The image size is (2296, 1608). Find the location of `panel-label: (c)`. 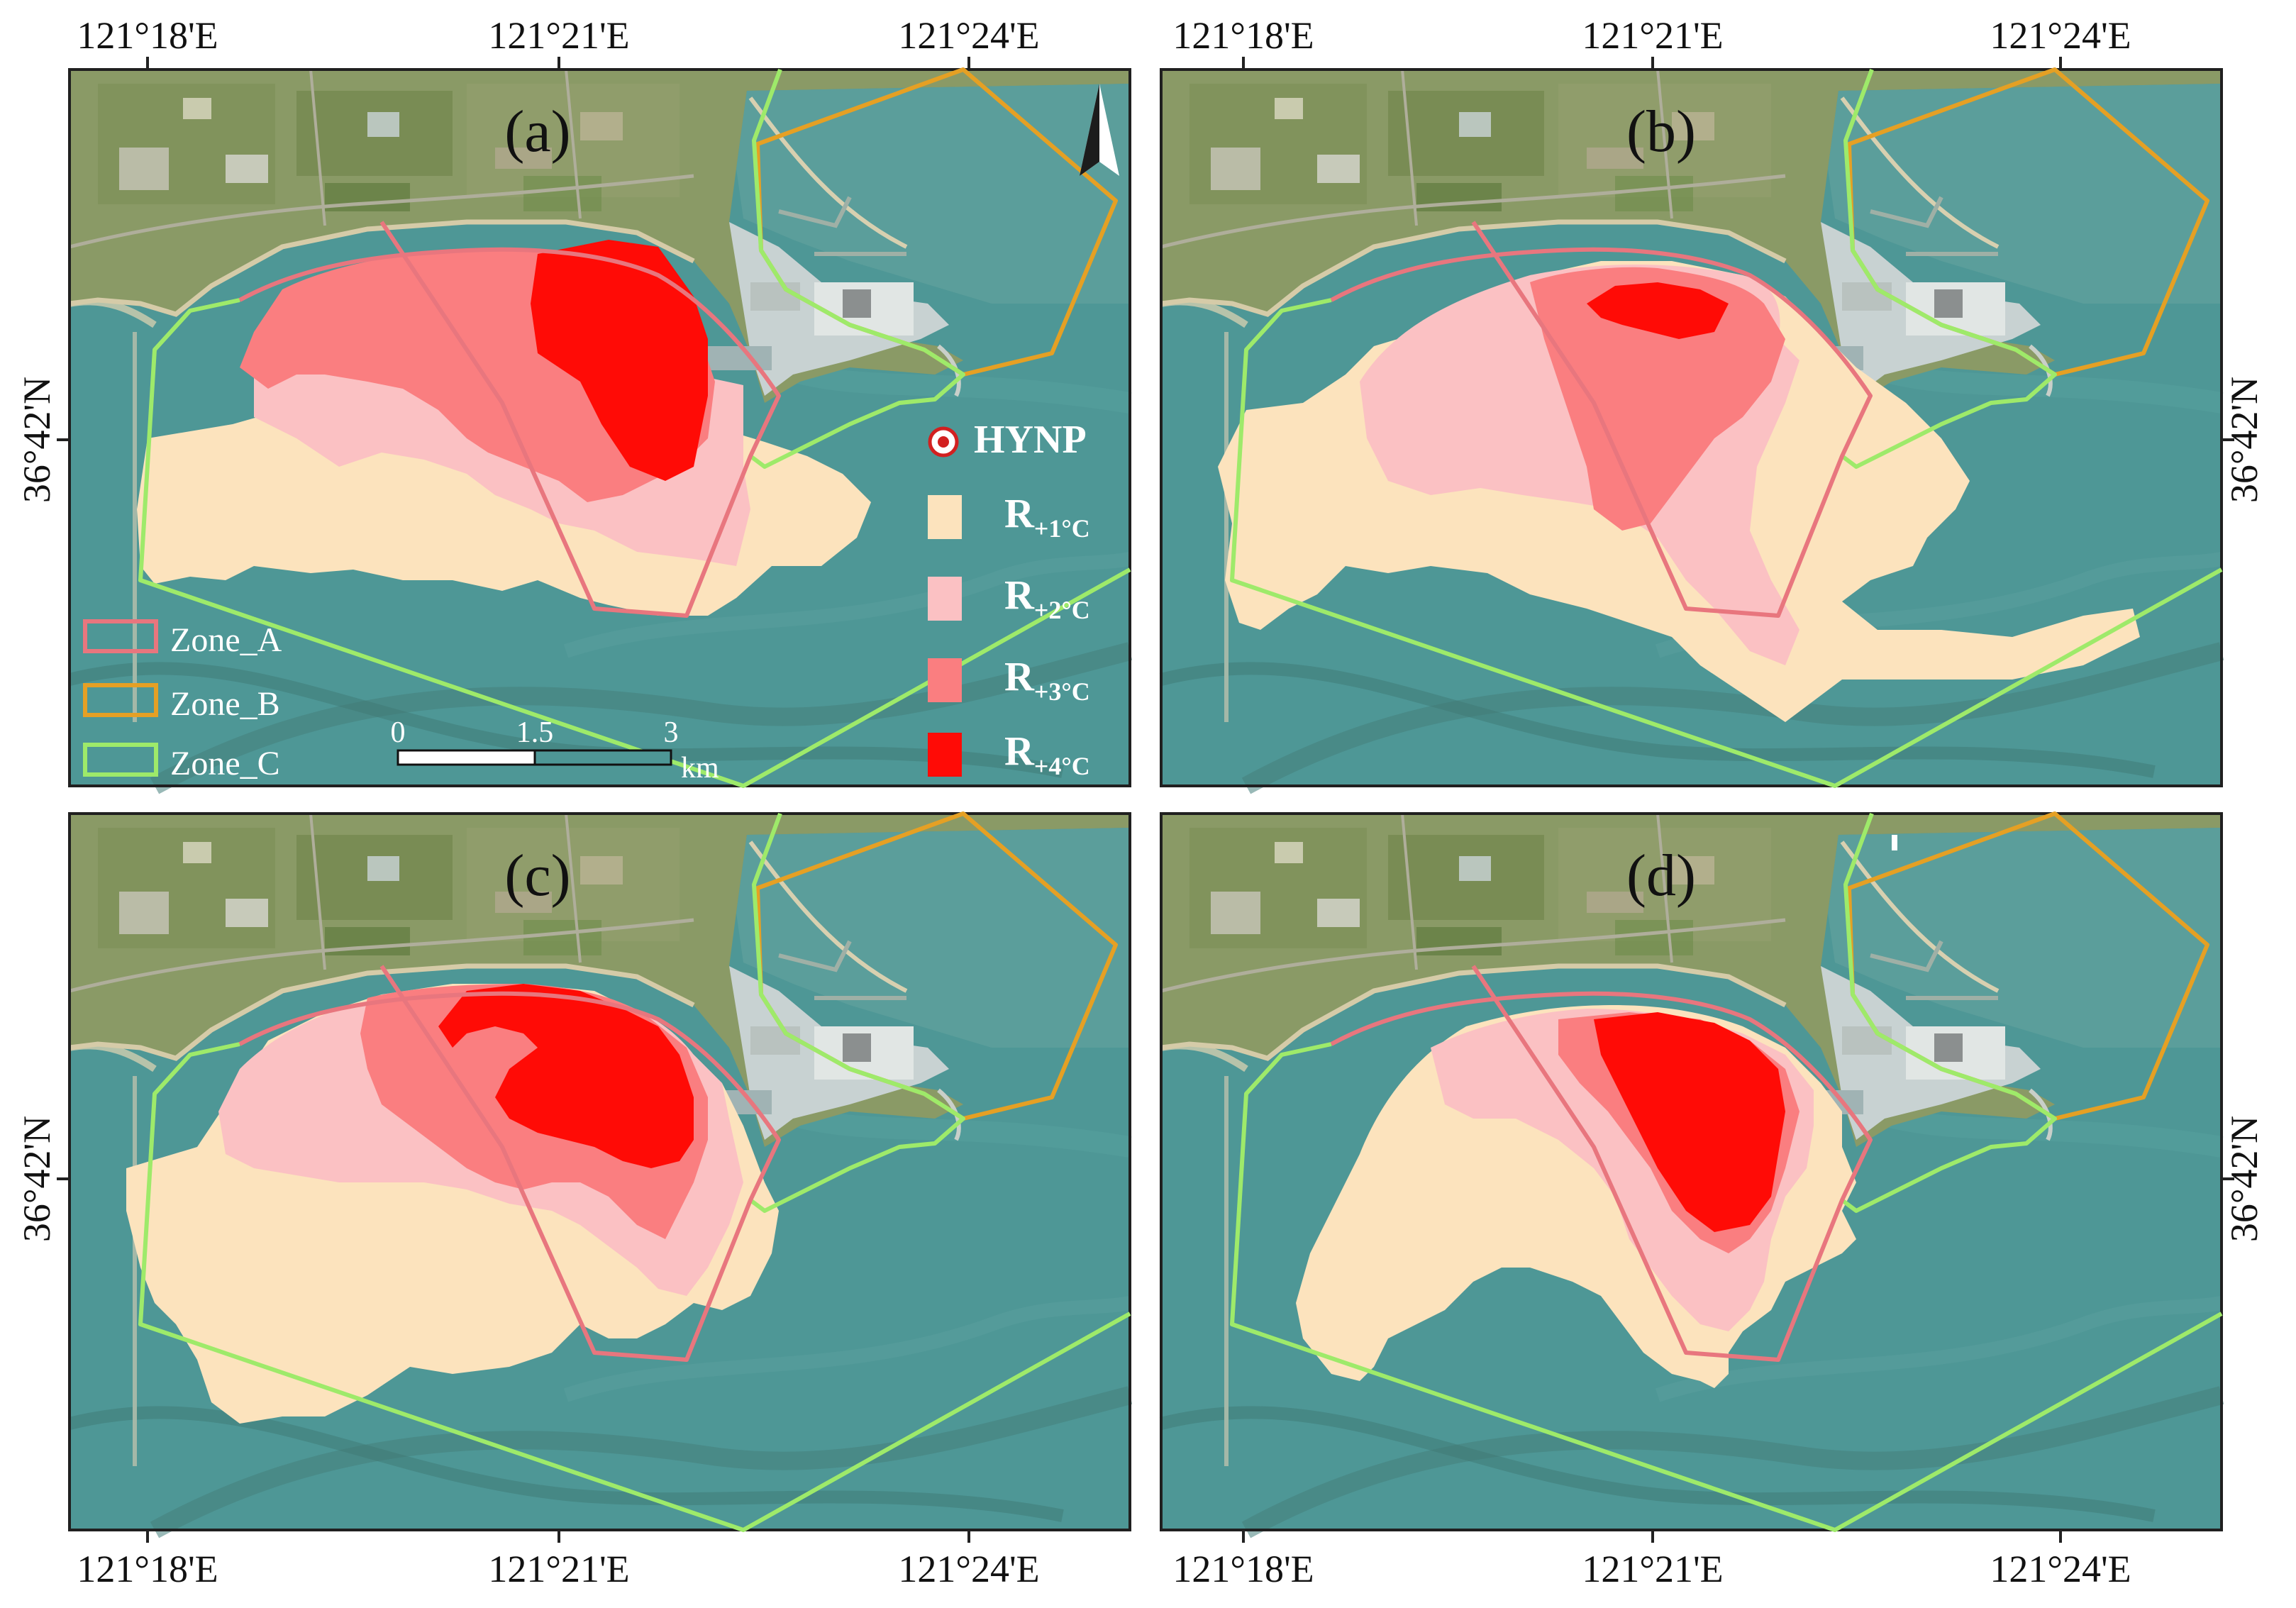

panel-label: (c) is located at coordinates (537, 876).